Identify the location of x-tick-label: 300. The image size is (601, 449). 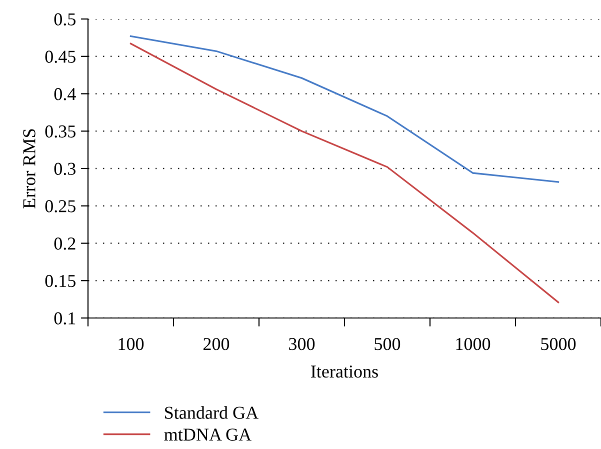
(302, 344).